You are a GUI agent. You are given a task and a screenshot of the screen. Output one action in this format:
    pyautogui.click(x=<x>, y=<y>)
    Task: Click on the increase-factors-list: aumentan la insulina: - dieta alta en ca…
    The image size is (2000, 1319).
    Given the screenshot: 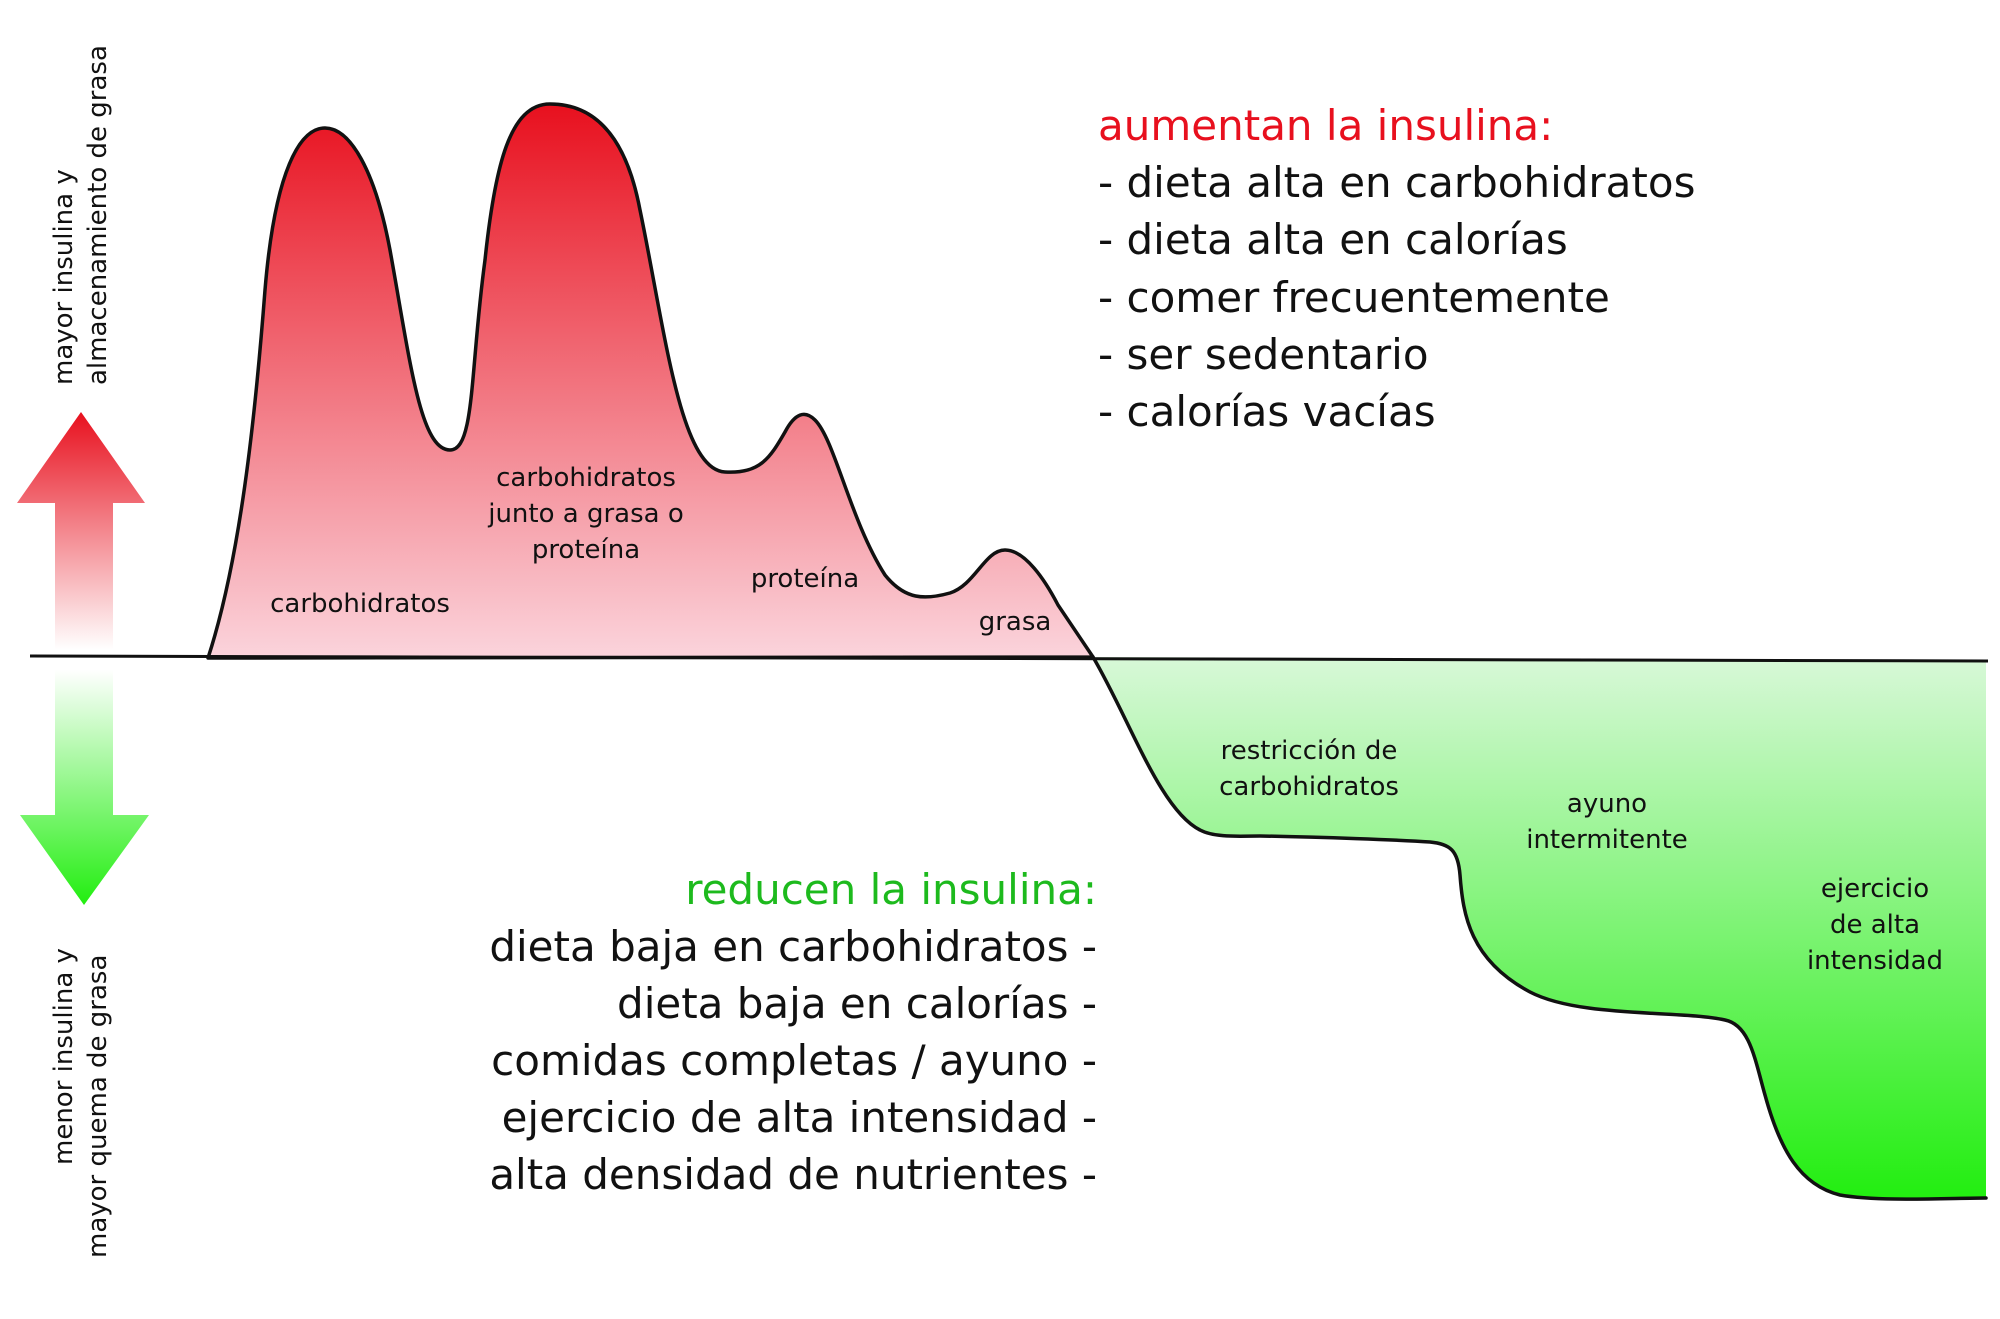 What is the action you would take?
    pyautogui.click(x=1396, y=268)
    